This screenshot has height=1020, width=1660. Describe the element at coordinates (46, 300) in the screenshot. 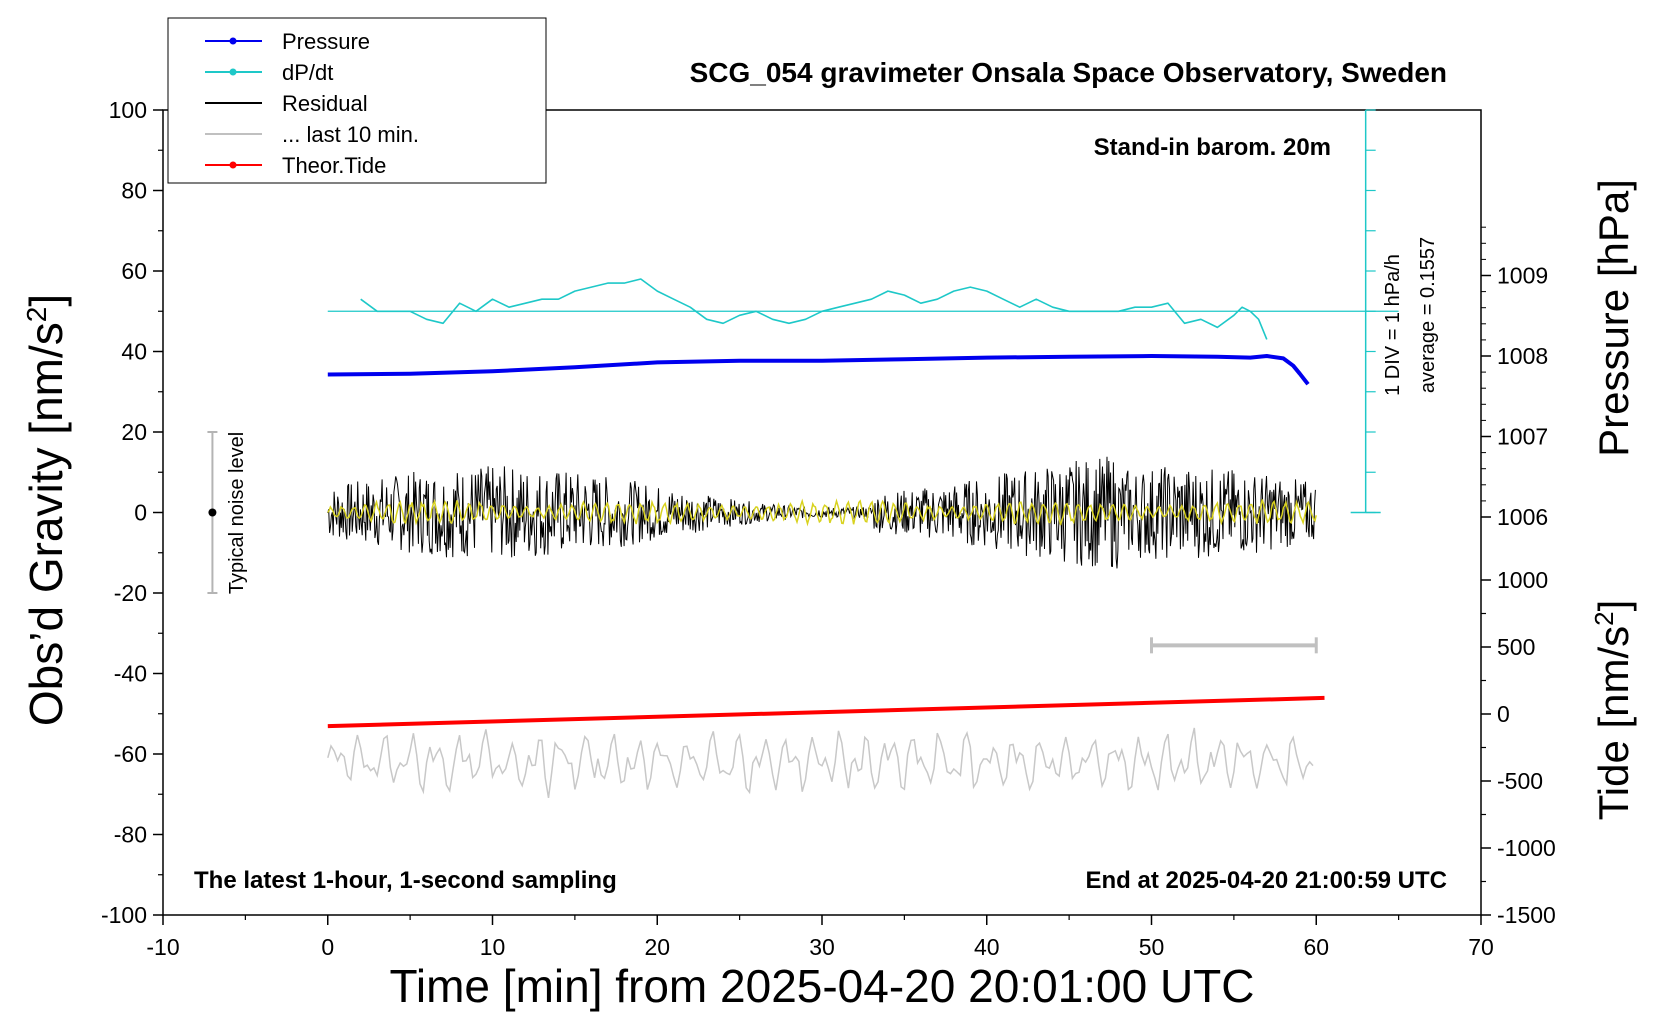

I see `y-axis-title-close: ]` at that location.